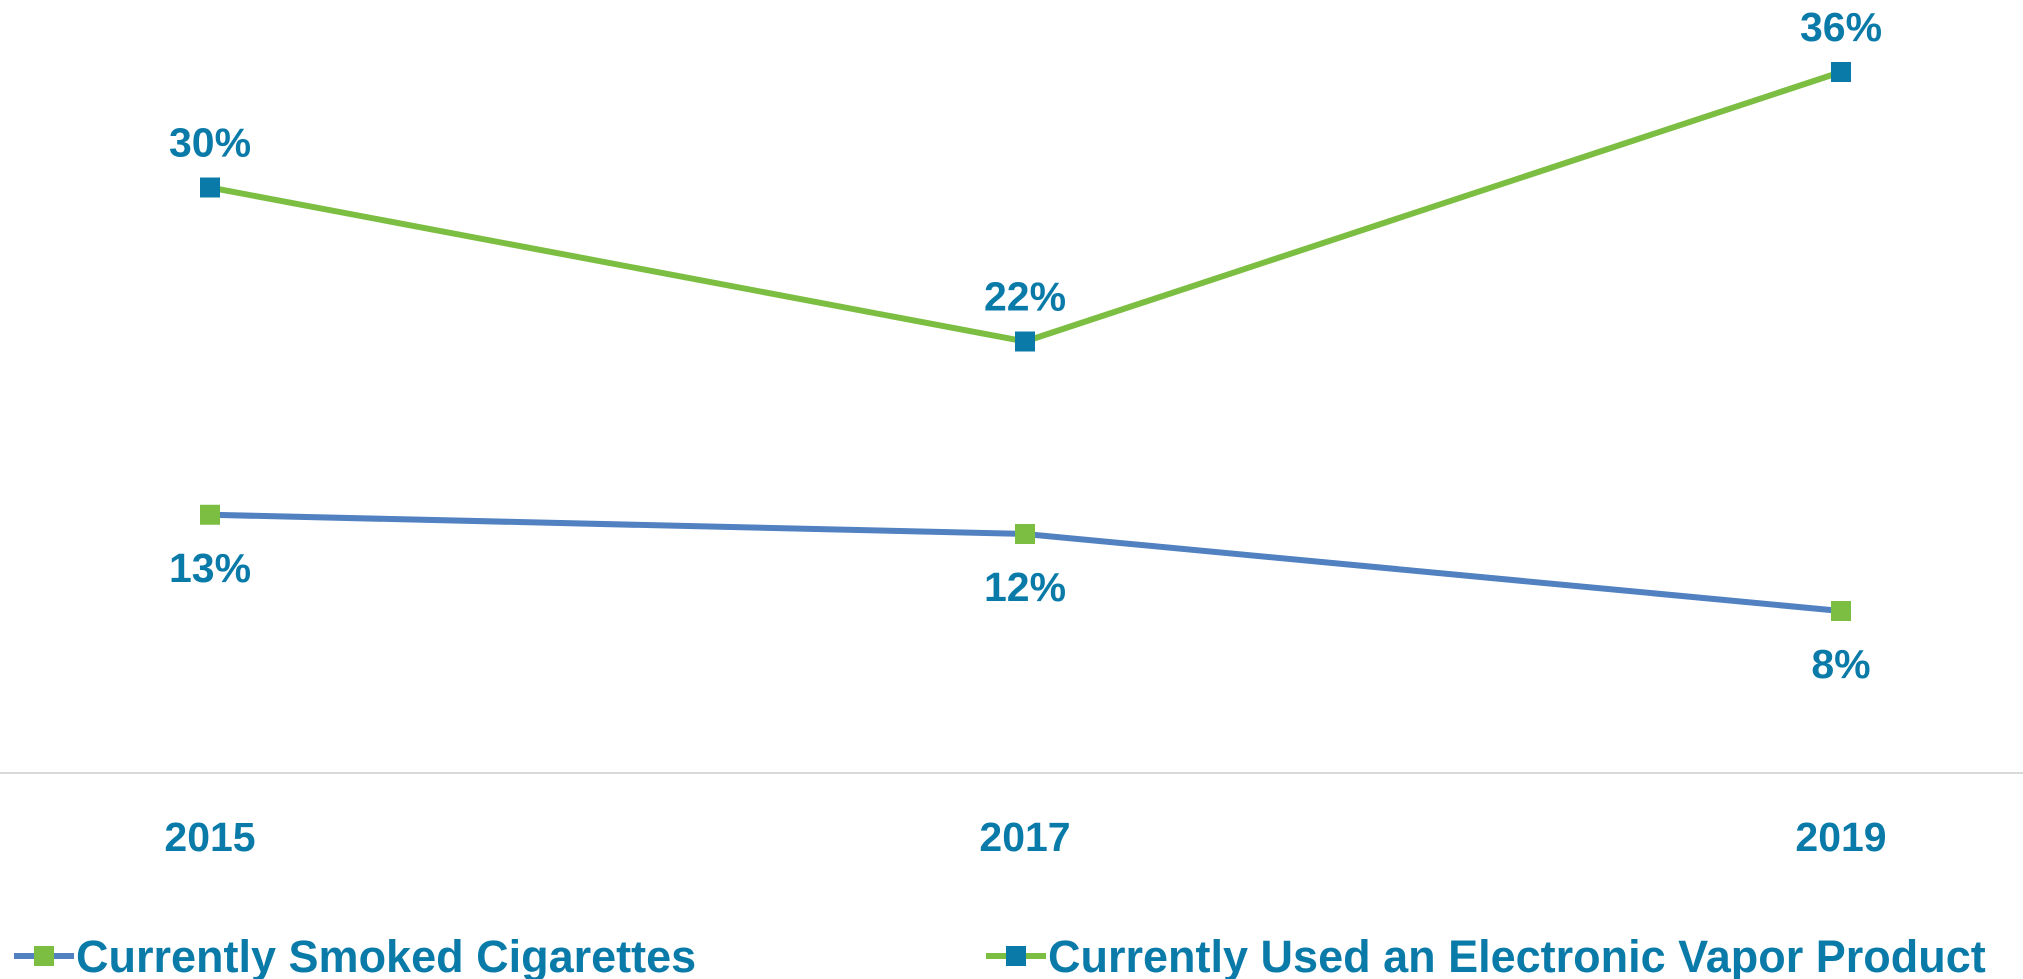  Describe the element at coordinates (210, 143) in the screenshot. I see `data-label: 30%` at that location.